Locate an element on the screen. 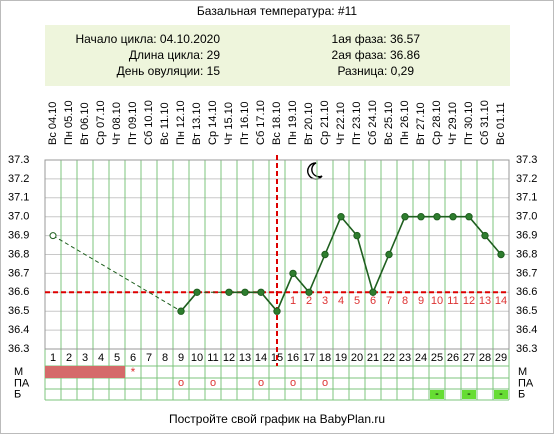  title: Базальная температура: #11 is located at coordinates (277, 11).